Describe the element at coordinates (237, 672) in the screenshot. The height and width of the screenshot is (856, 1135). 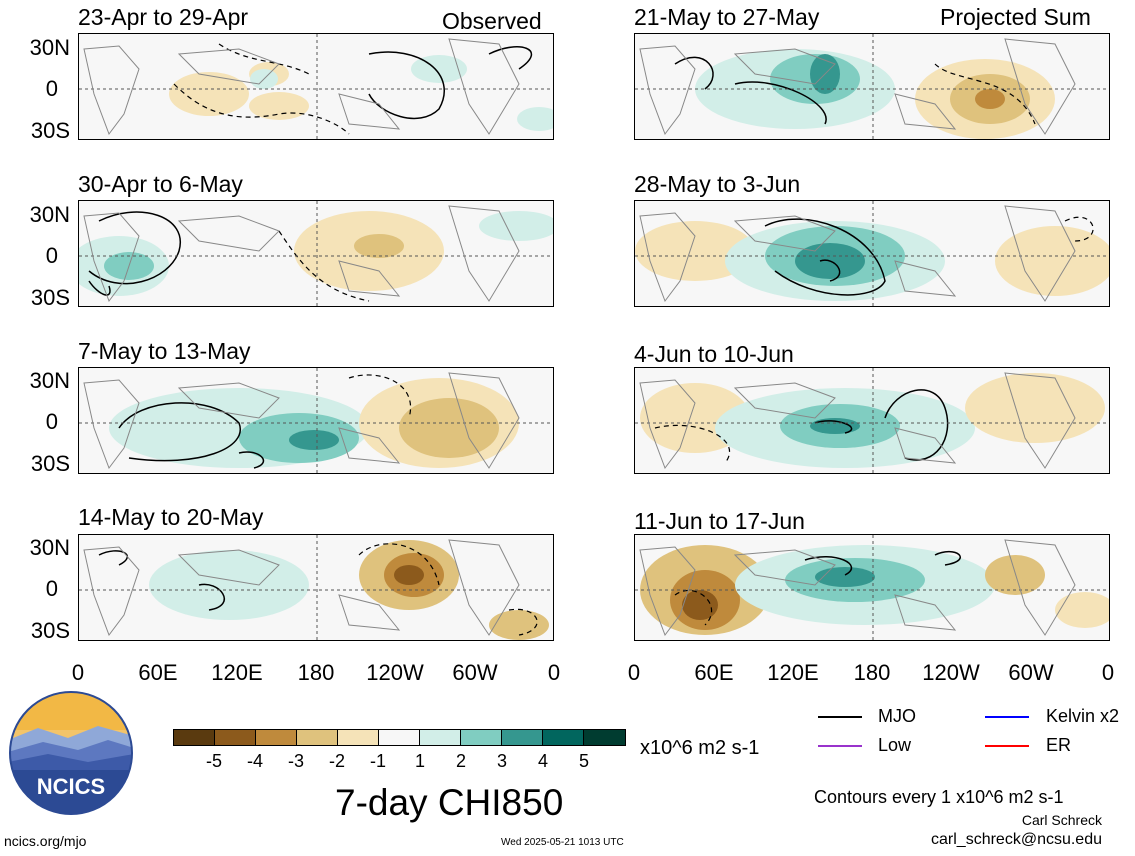
I see `lon-120e-left: 120E` at that location.